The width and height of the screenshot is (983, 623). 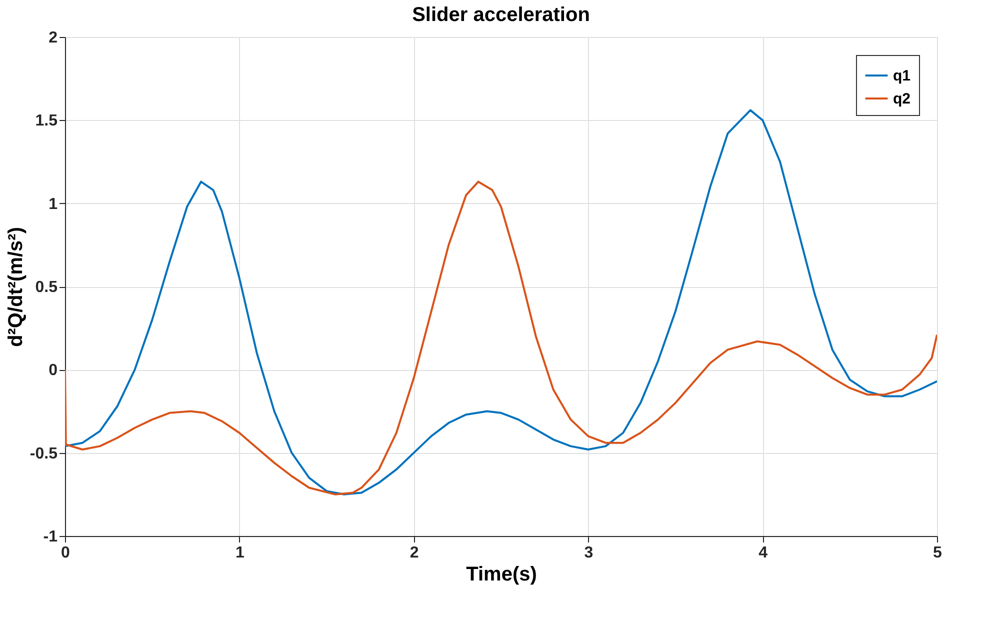 I want to click on y-tick-label: -0.5, so click(x=44, y=453).